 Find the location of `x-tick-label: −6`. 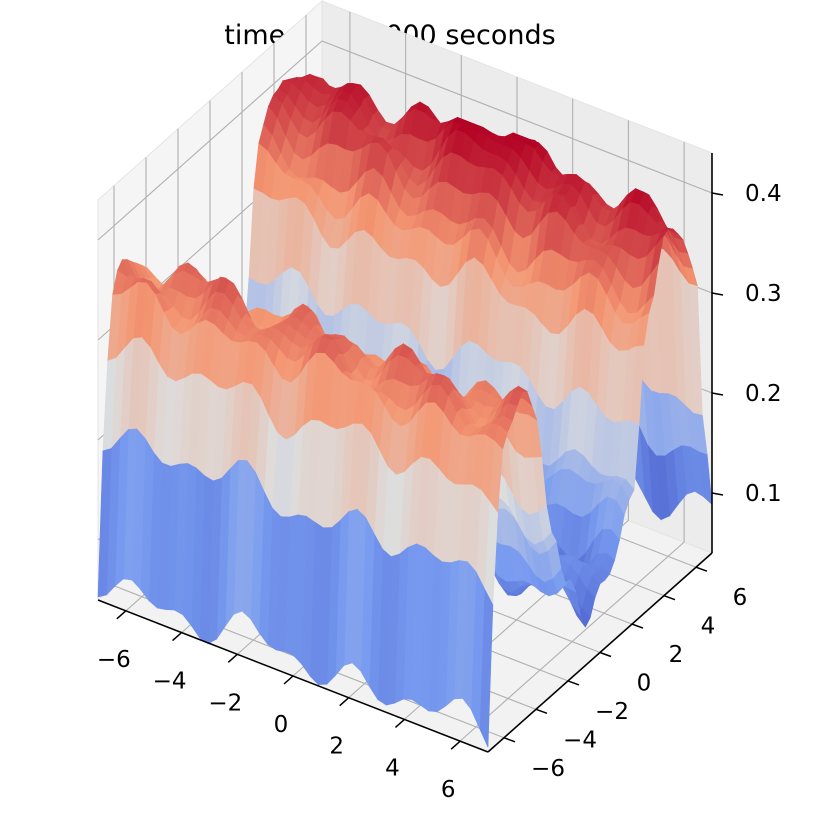

x-tick-label: −6 is located at coordinates (114, 660).